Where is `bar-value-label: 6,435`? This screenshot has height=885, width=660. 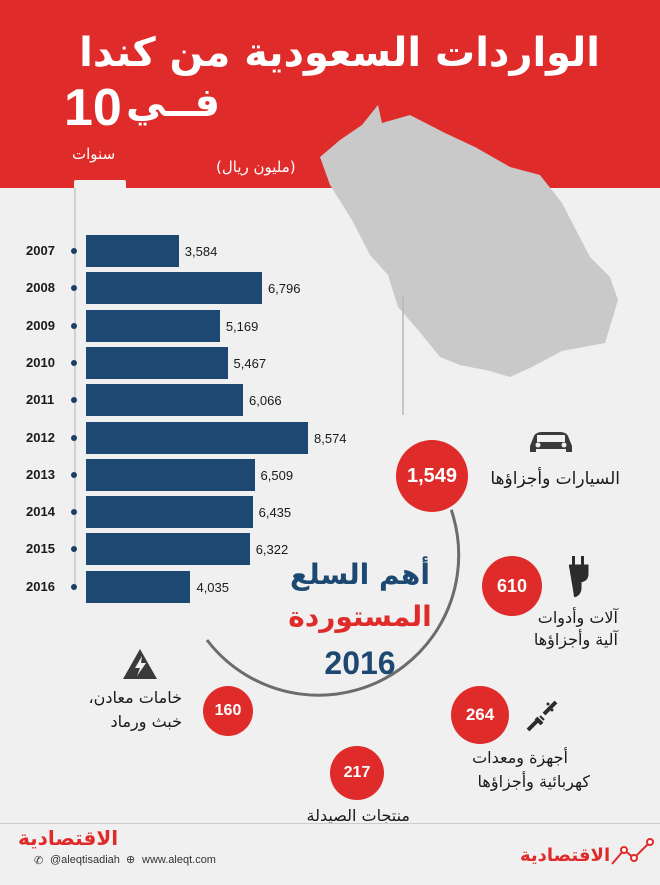
bar-value-label: 6,435 is located at coordinates (275, 513).